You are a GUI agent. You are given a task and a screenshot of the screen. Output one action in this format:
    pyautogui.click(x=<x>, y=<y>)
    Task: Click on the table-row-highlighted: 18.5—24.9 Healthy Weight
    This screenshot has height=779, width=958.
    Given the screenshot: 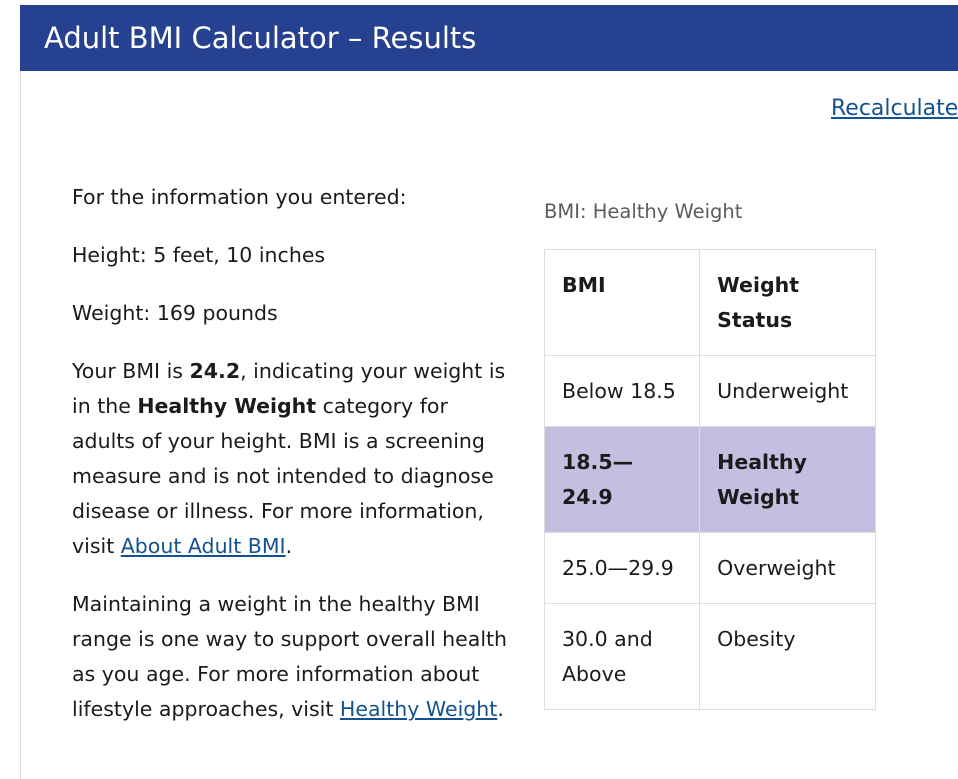 What is the action you would take?
    pyautogui.click(x=709, y=479)
    